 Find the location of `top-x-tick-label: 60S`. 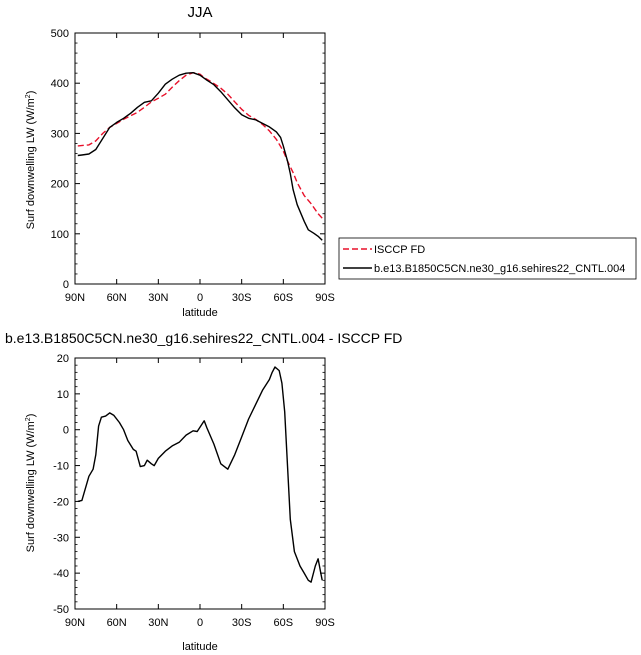

top-x-tick-label: 60S is located at coordinates (284, 298).